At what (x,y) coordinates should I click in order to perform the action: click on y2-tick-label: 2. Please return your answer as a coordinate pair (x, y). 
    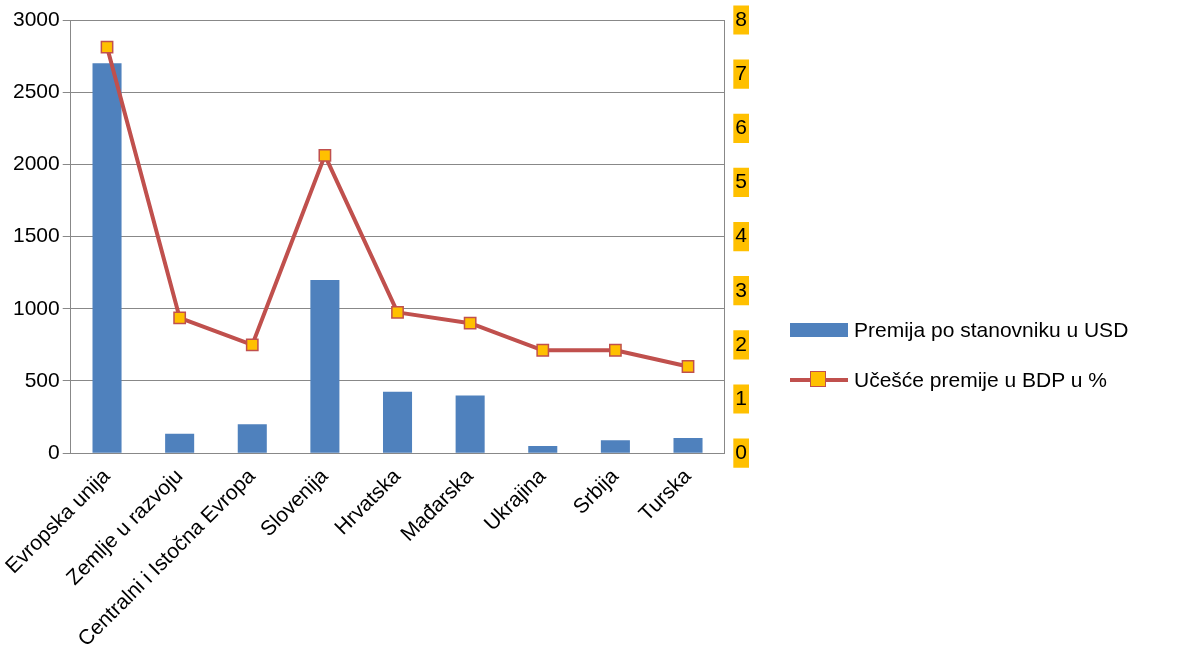
    Looking at the image, I should click on (741, 343).